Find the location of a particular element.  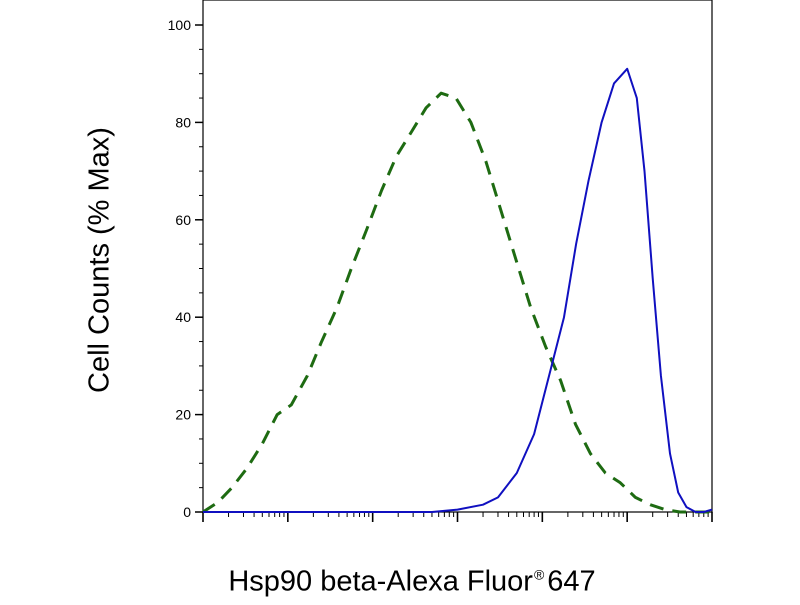

y-axis-label: Cell Counts (% Max) is located at coordinates (99, 260).